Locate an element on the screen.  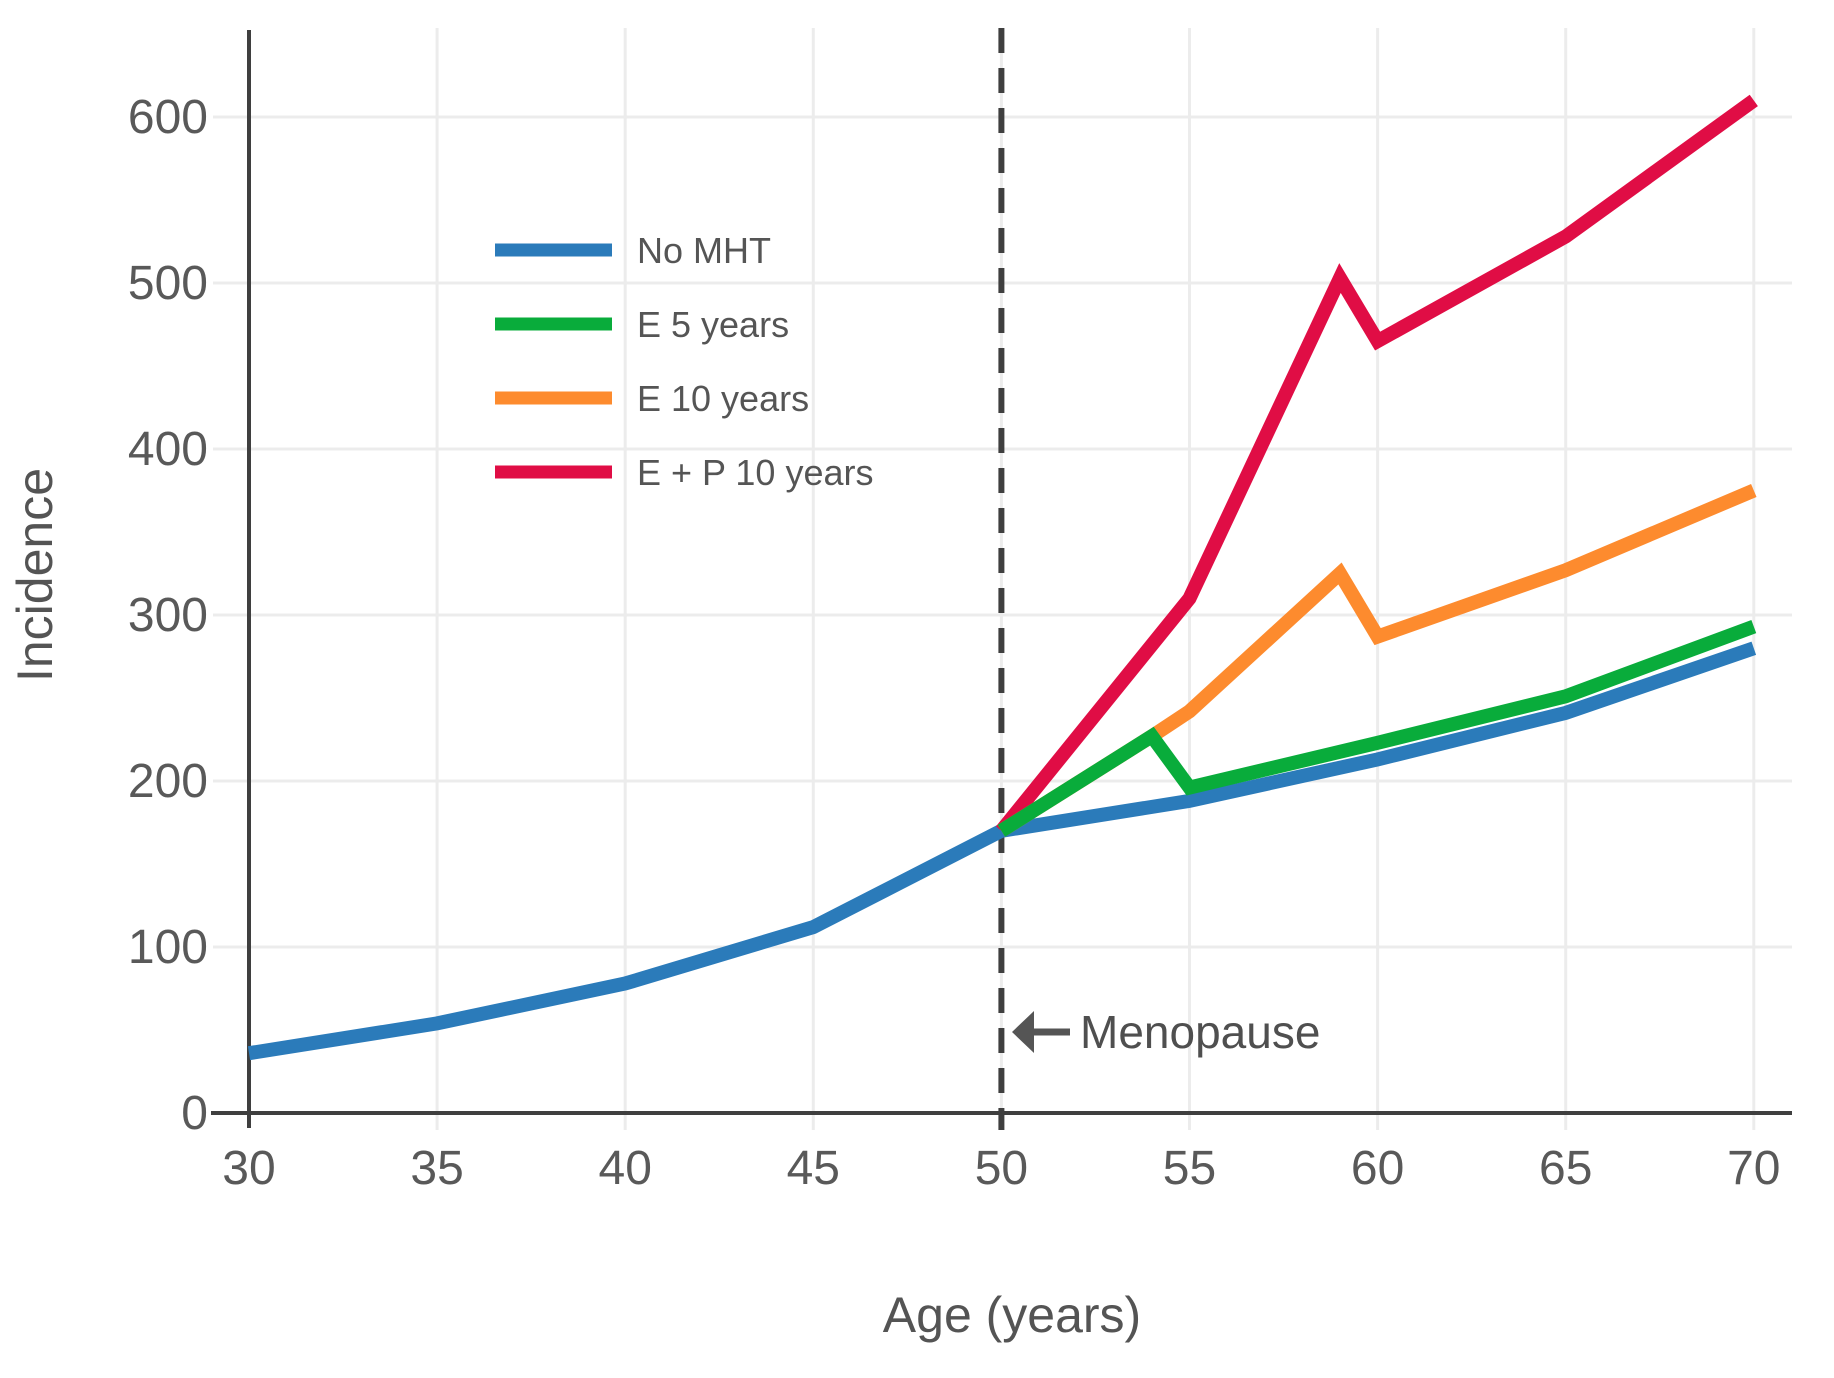
menopause-label: Menopause is located at coordinates (1200, 1032).